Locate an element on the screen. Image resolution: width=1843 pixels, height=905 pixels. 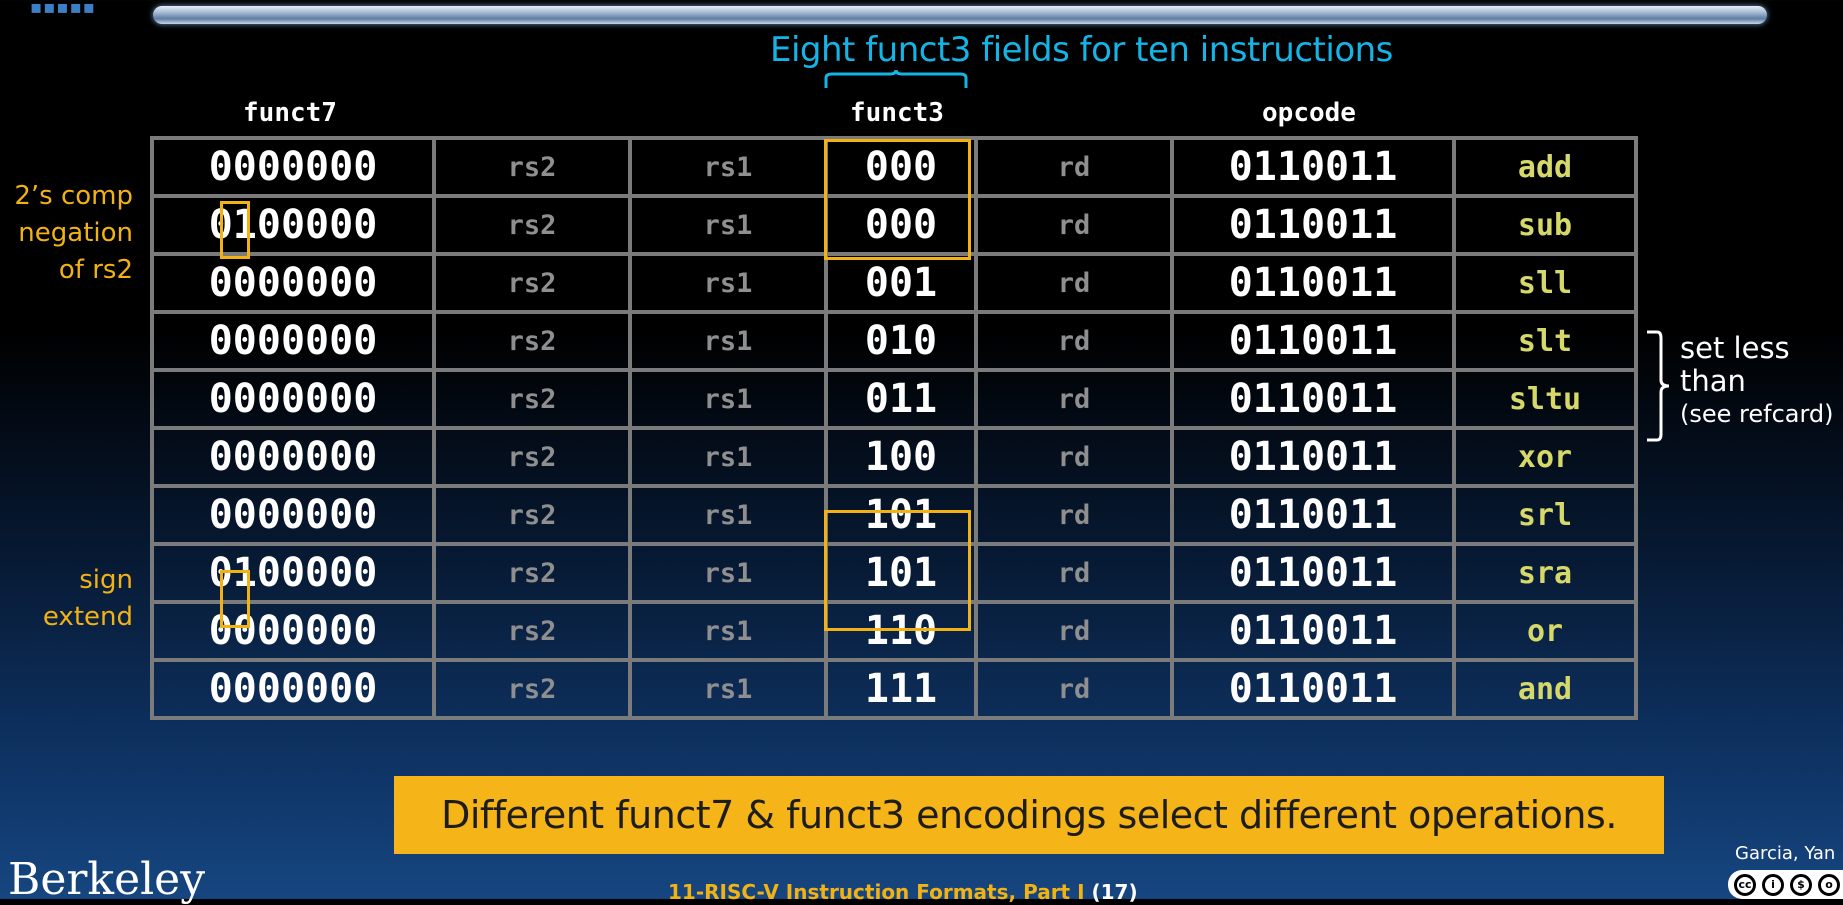
sign-extend-note: sign extend is located at coordinates (66, 599).